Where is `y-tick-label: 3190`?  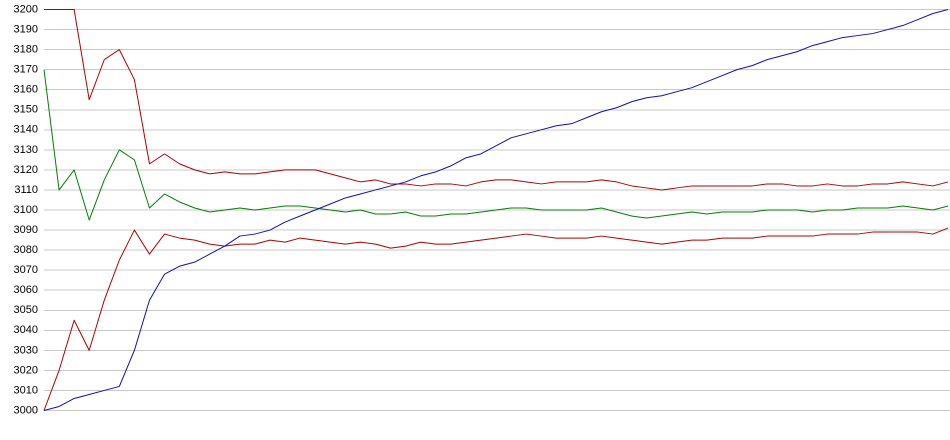 y-tick-label: 3190 is located at coordinates (26, 29).